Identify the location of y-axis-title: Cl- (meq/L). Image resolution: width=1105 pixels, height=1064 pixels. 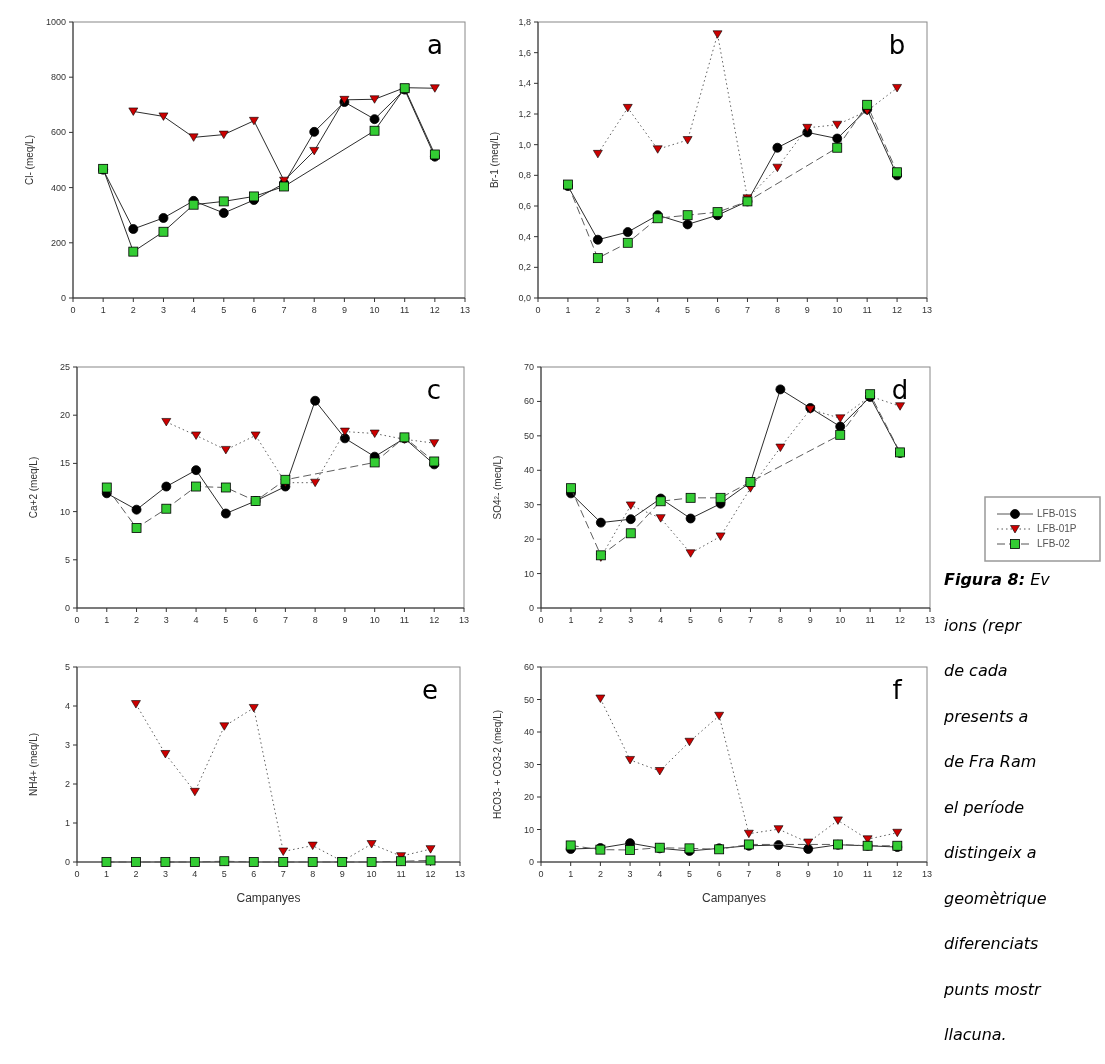
(29, 160).